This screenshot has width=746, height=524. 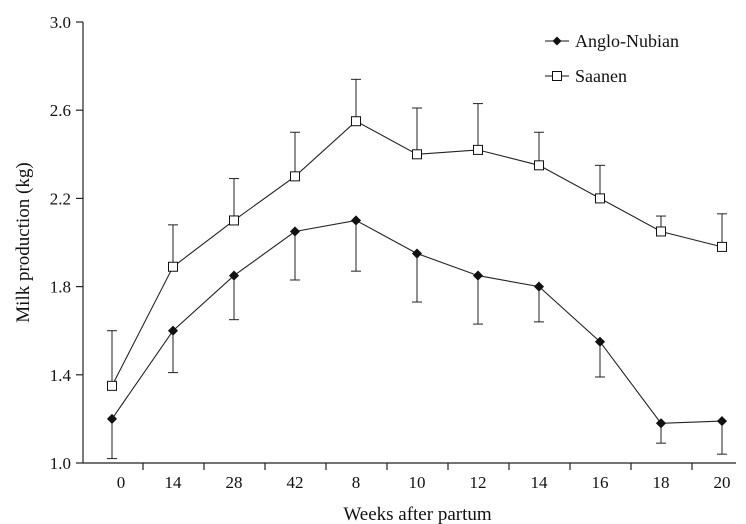 I want to click on legend: Anglo-Nubian Saanen, so click(x=612, y=58).